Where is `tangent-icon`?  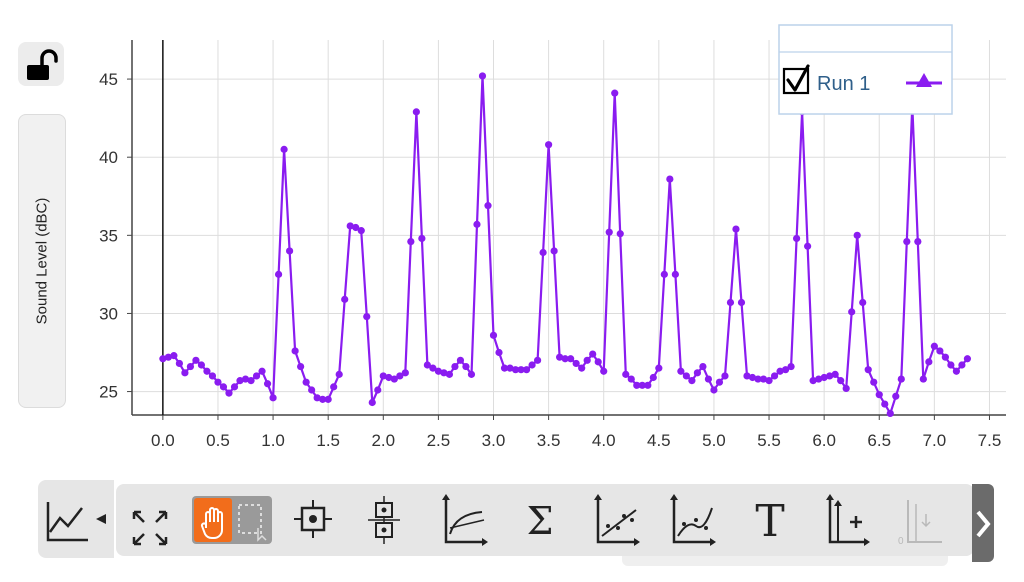 tangent-icon is located at coordinates (465, 520).